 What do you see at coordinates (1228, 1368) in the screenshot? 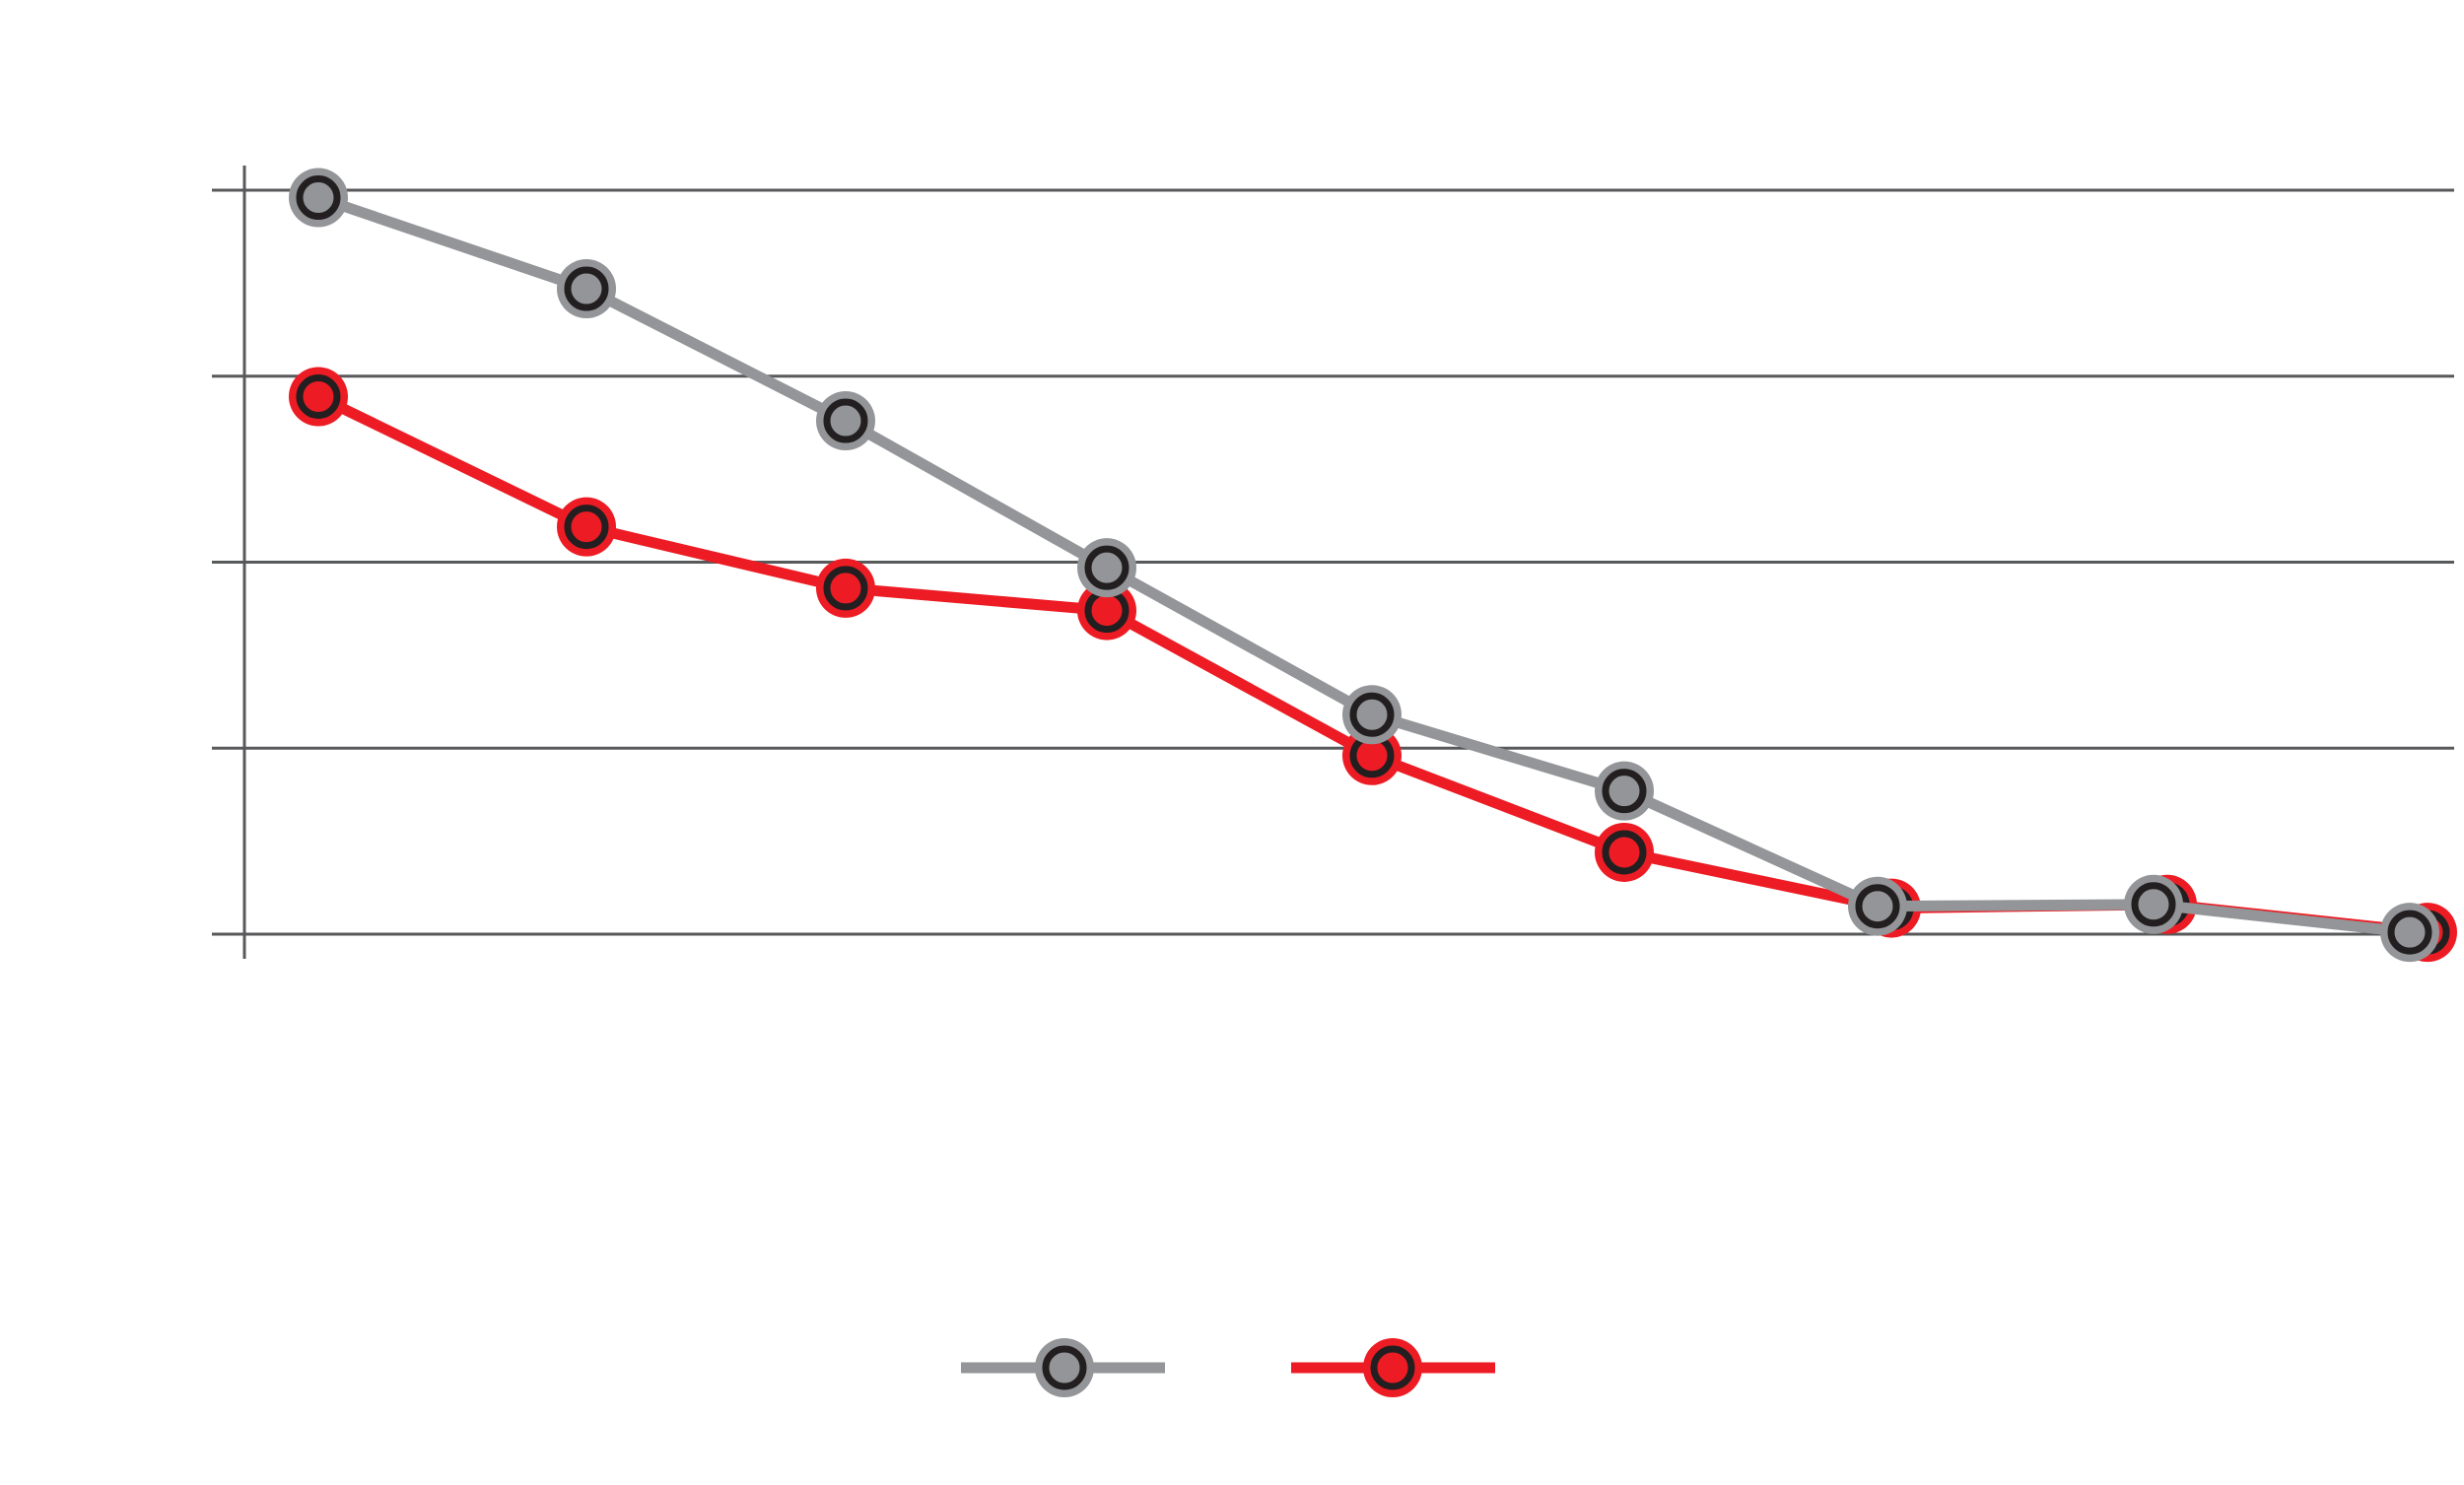
I see `legend` at bounding box center [1228, 1368].